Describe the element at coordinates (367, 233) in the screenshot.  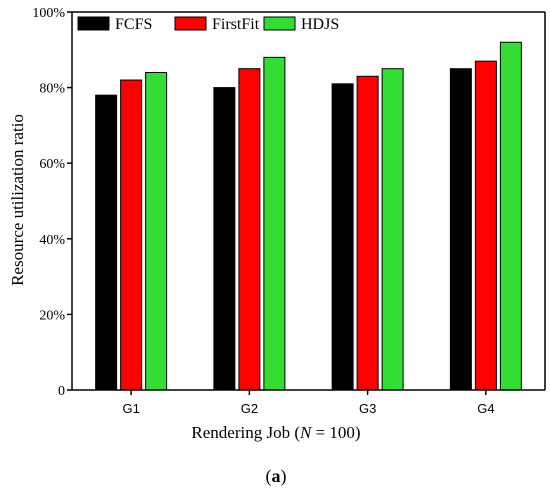
I see `bar-firstfit-g3` at that location.